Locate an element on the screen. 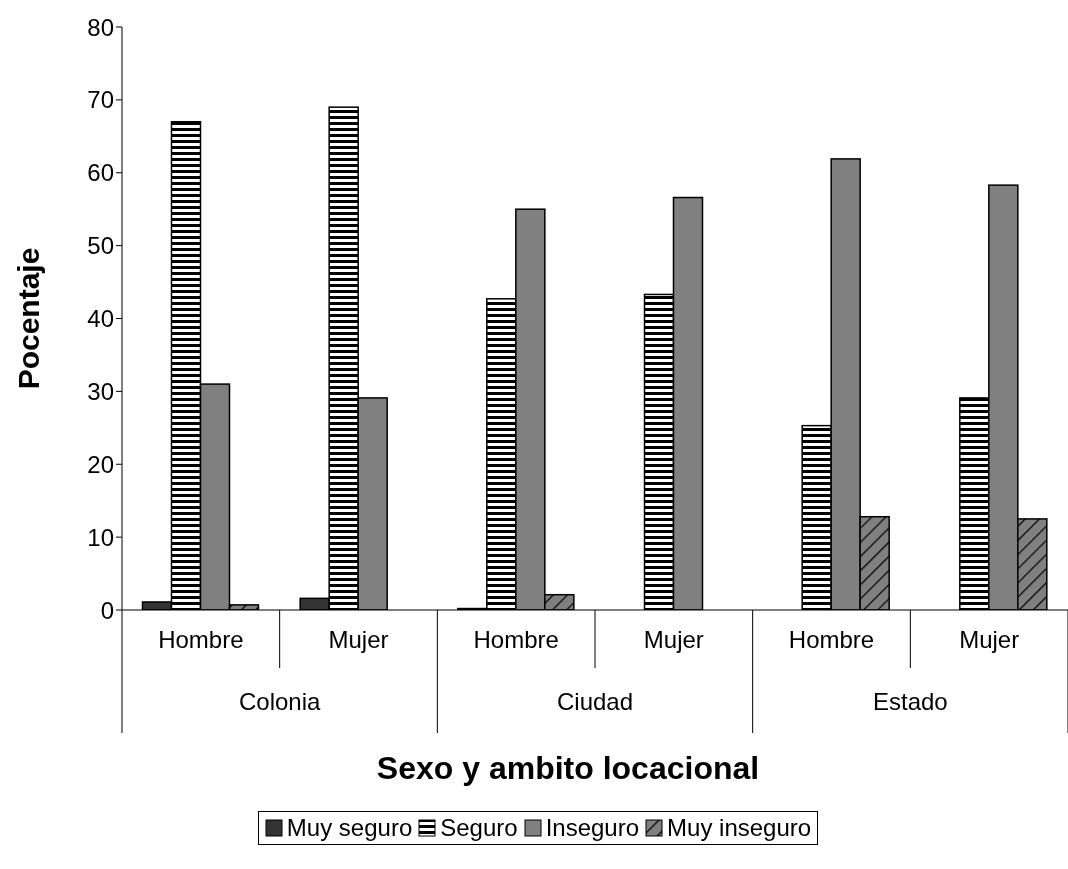 This screenshot has width=1068, height=869. y-tick-label: 70 is located at coordinates (100, 100).